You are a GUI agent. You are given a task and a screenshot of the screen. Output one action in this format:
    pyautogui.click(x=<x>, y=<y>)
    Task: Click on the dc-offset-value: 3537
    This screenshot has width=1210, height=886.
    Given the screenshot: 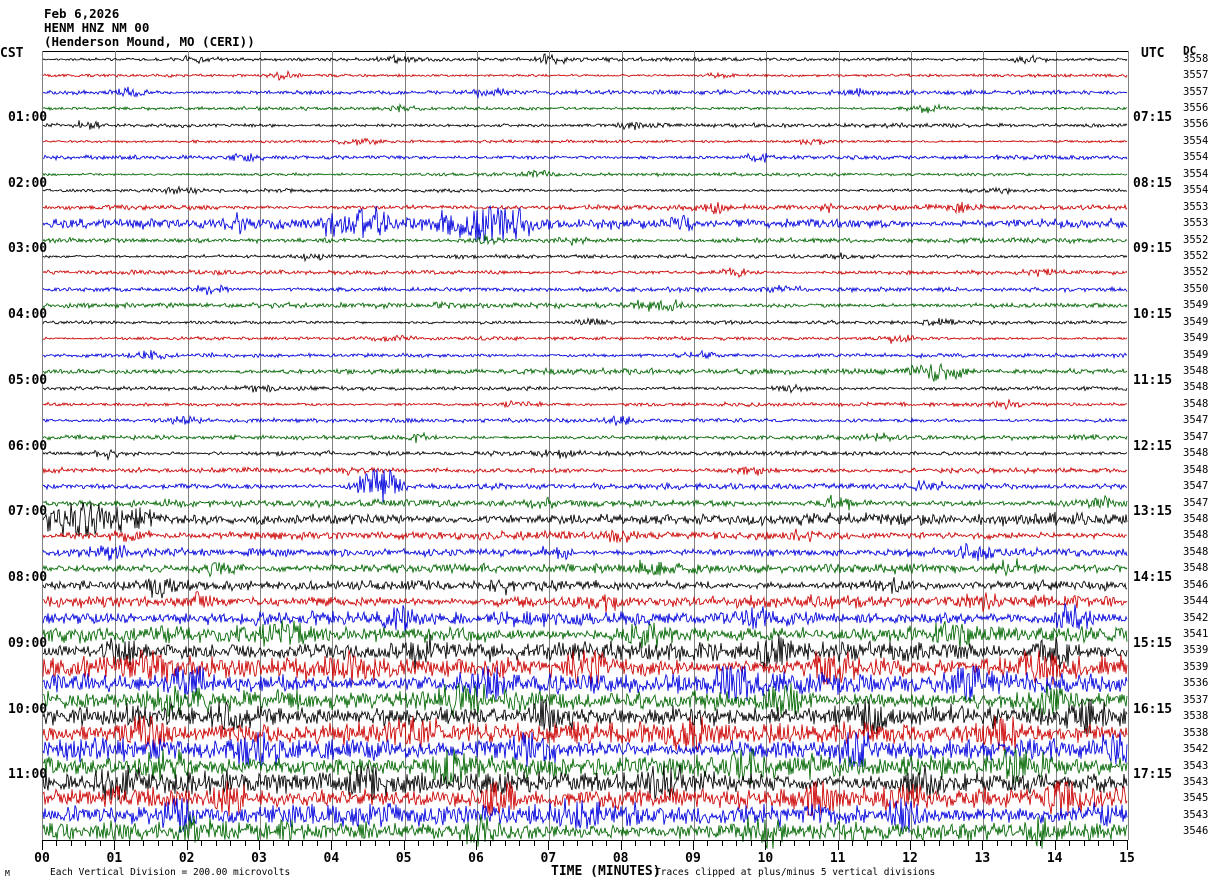 What is the action you would take?
    pyautogui.click(x=1196, y=699)
    